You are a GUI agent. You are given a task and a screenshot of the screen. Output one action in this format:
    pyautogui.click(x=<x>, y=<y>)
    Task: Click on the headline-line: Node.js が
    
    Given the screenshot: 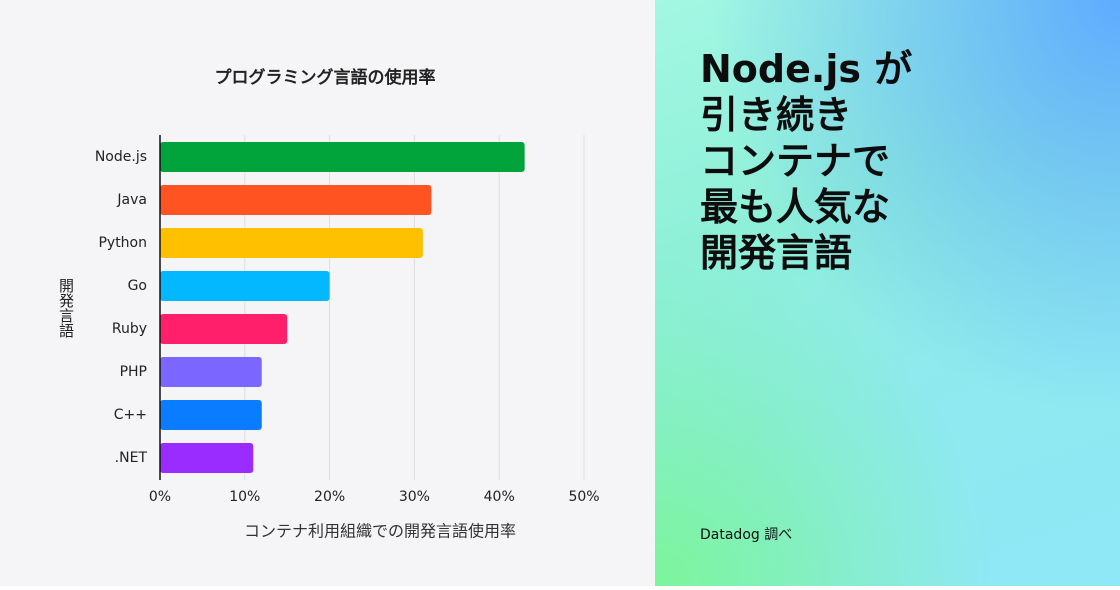 What is the action you would take?
    pyautogui.click(x=806, y=69)
    